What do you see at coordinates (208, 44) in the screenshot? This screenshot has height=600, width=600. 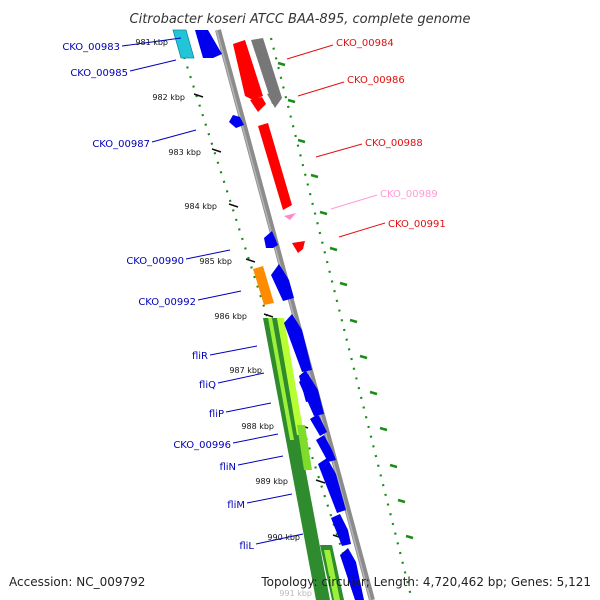 I see `gene-cko-00983-arrow` at bounding box center [208, 44].